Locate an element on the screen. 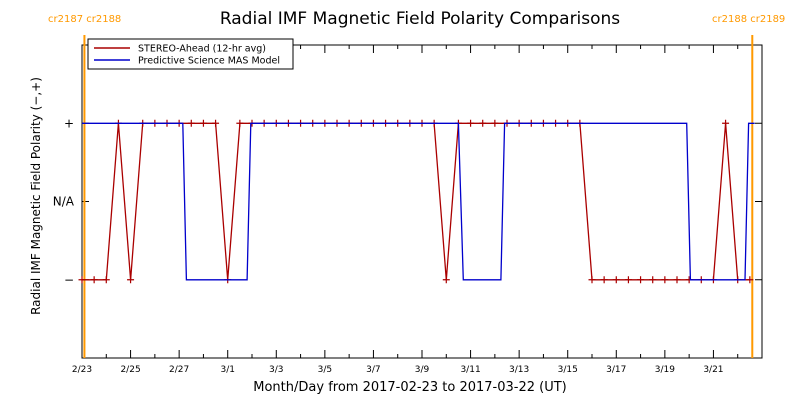 Image resolution: width=800 pixels, height=400 pixels. carrington-label-right: cr2188 cr2189 is located at coordinates (748, 19).